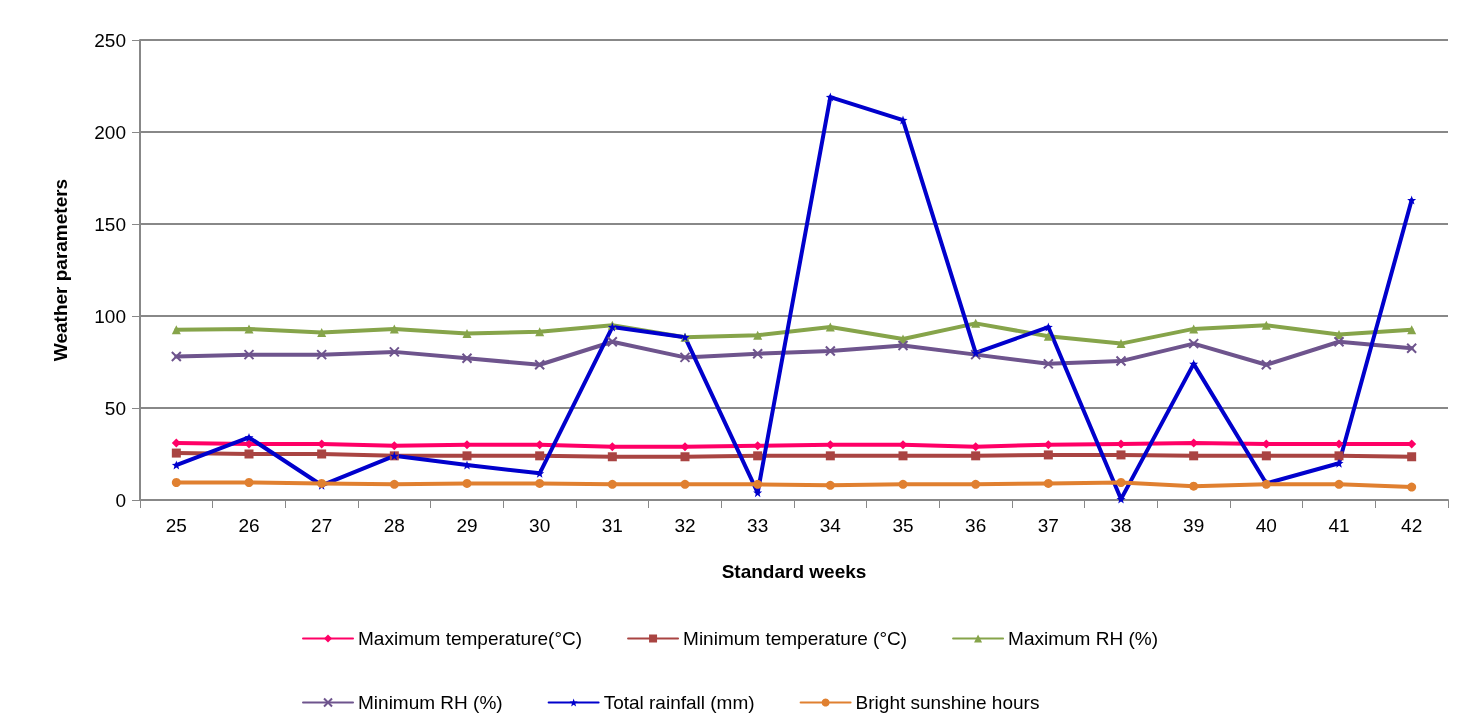 This screenshot has width=1460, height=727. Describe the element at coordinates (1339, 525) in the screenshot. I see `x-tick-label: 41` at that location.